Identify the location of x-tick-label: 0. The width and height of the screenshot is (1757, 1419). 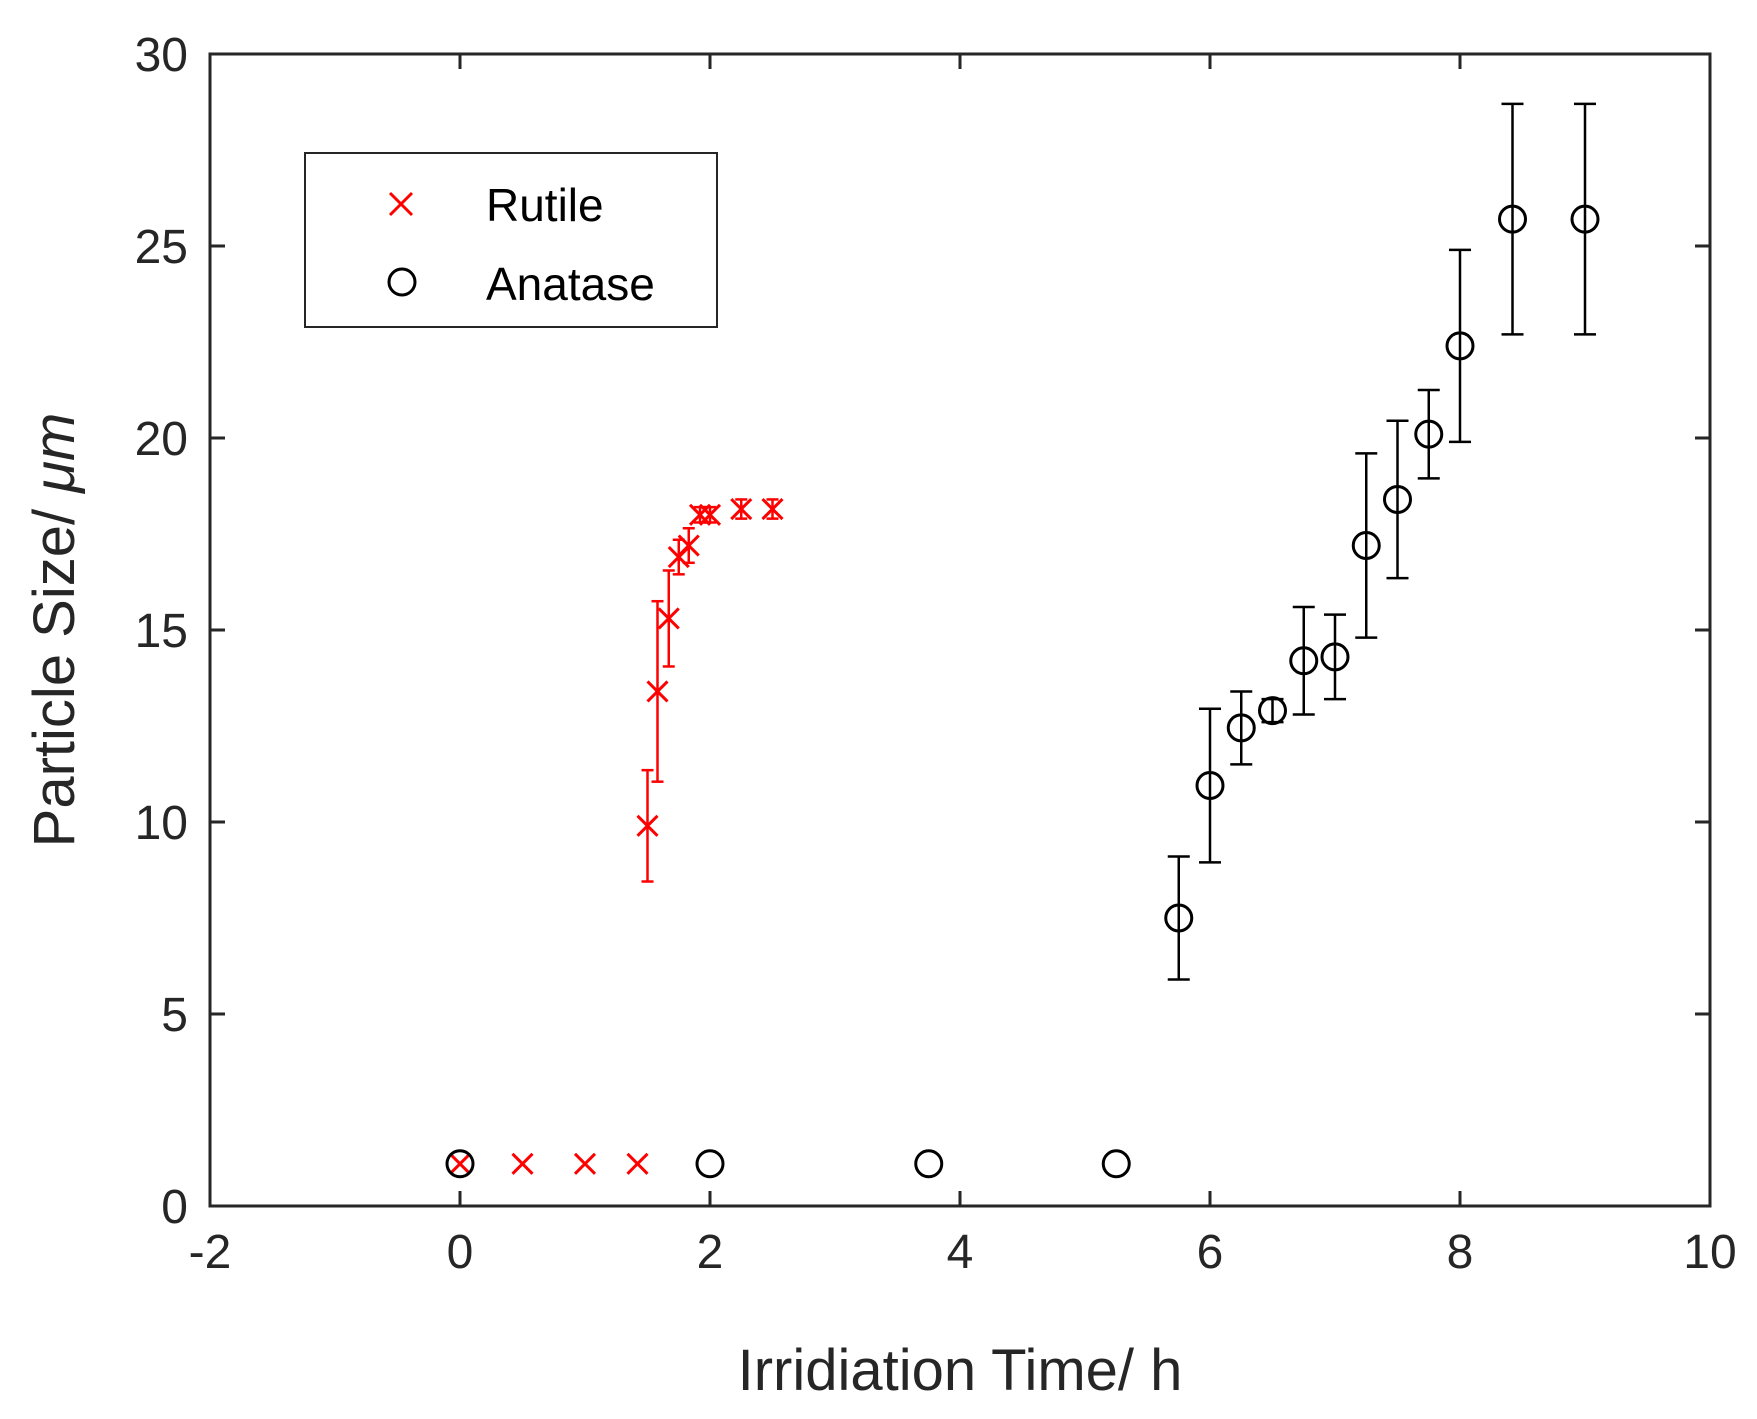
(460, 1252).